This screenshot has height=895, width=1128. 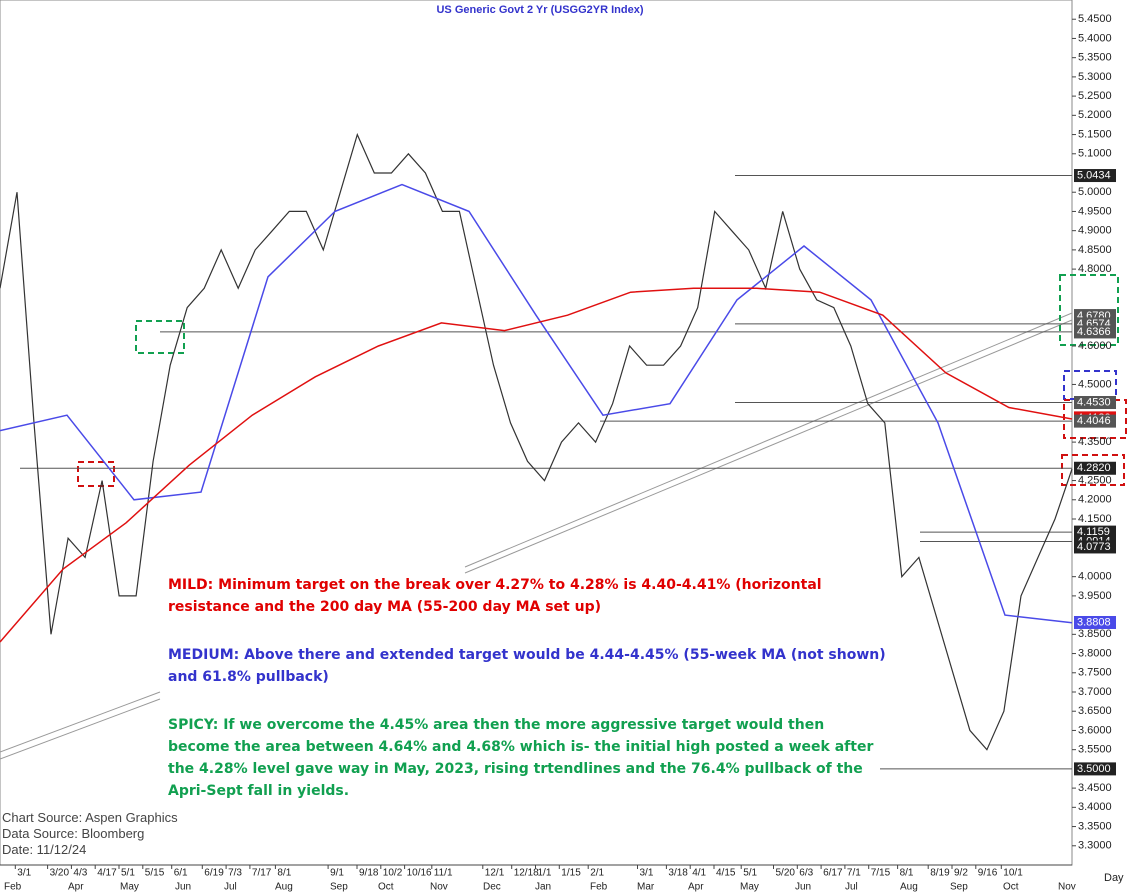 What do you see at coordinates (1095, 730) in the screenshot?
I see `y-tick-label: 3.6000` at bounding box center [1095, 730].